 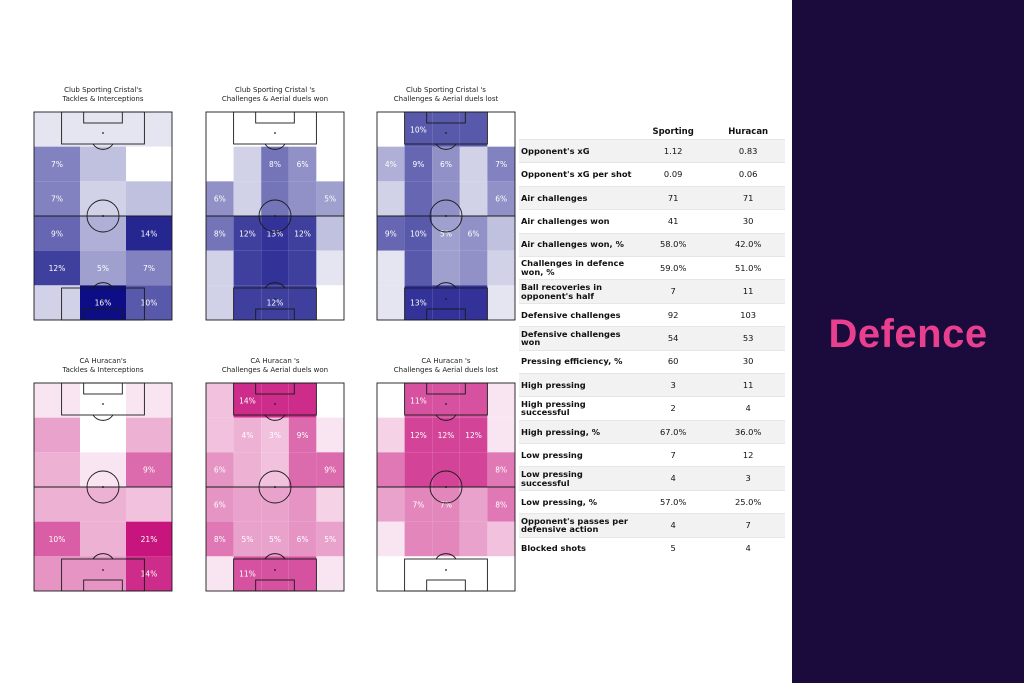 I want to click on stats-huracan-value: 103, so click(x=748, y=314).